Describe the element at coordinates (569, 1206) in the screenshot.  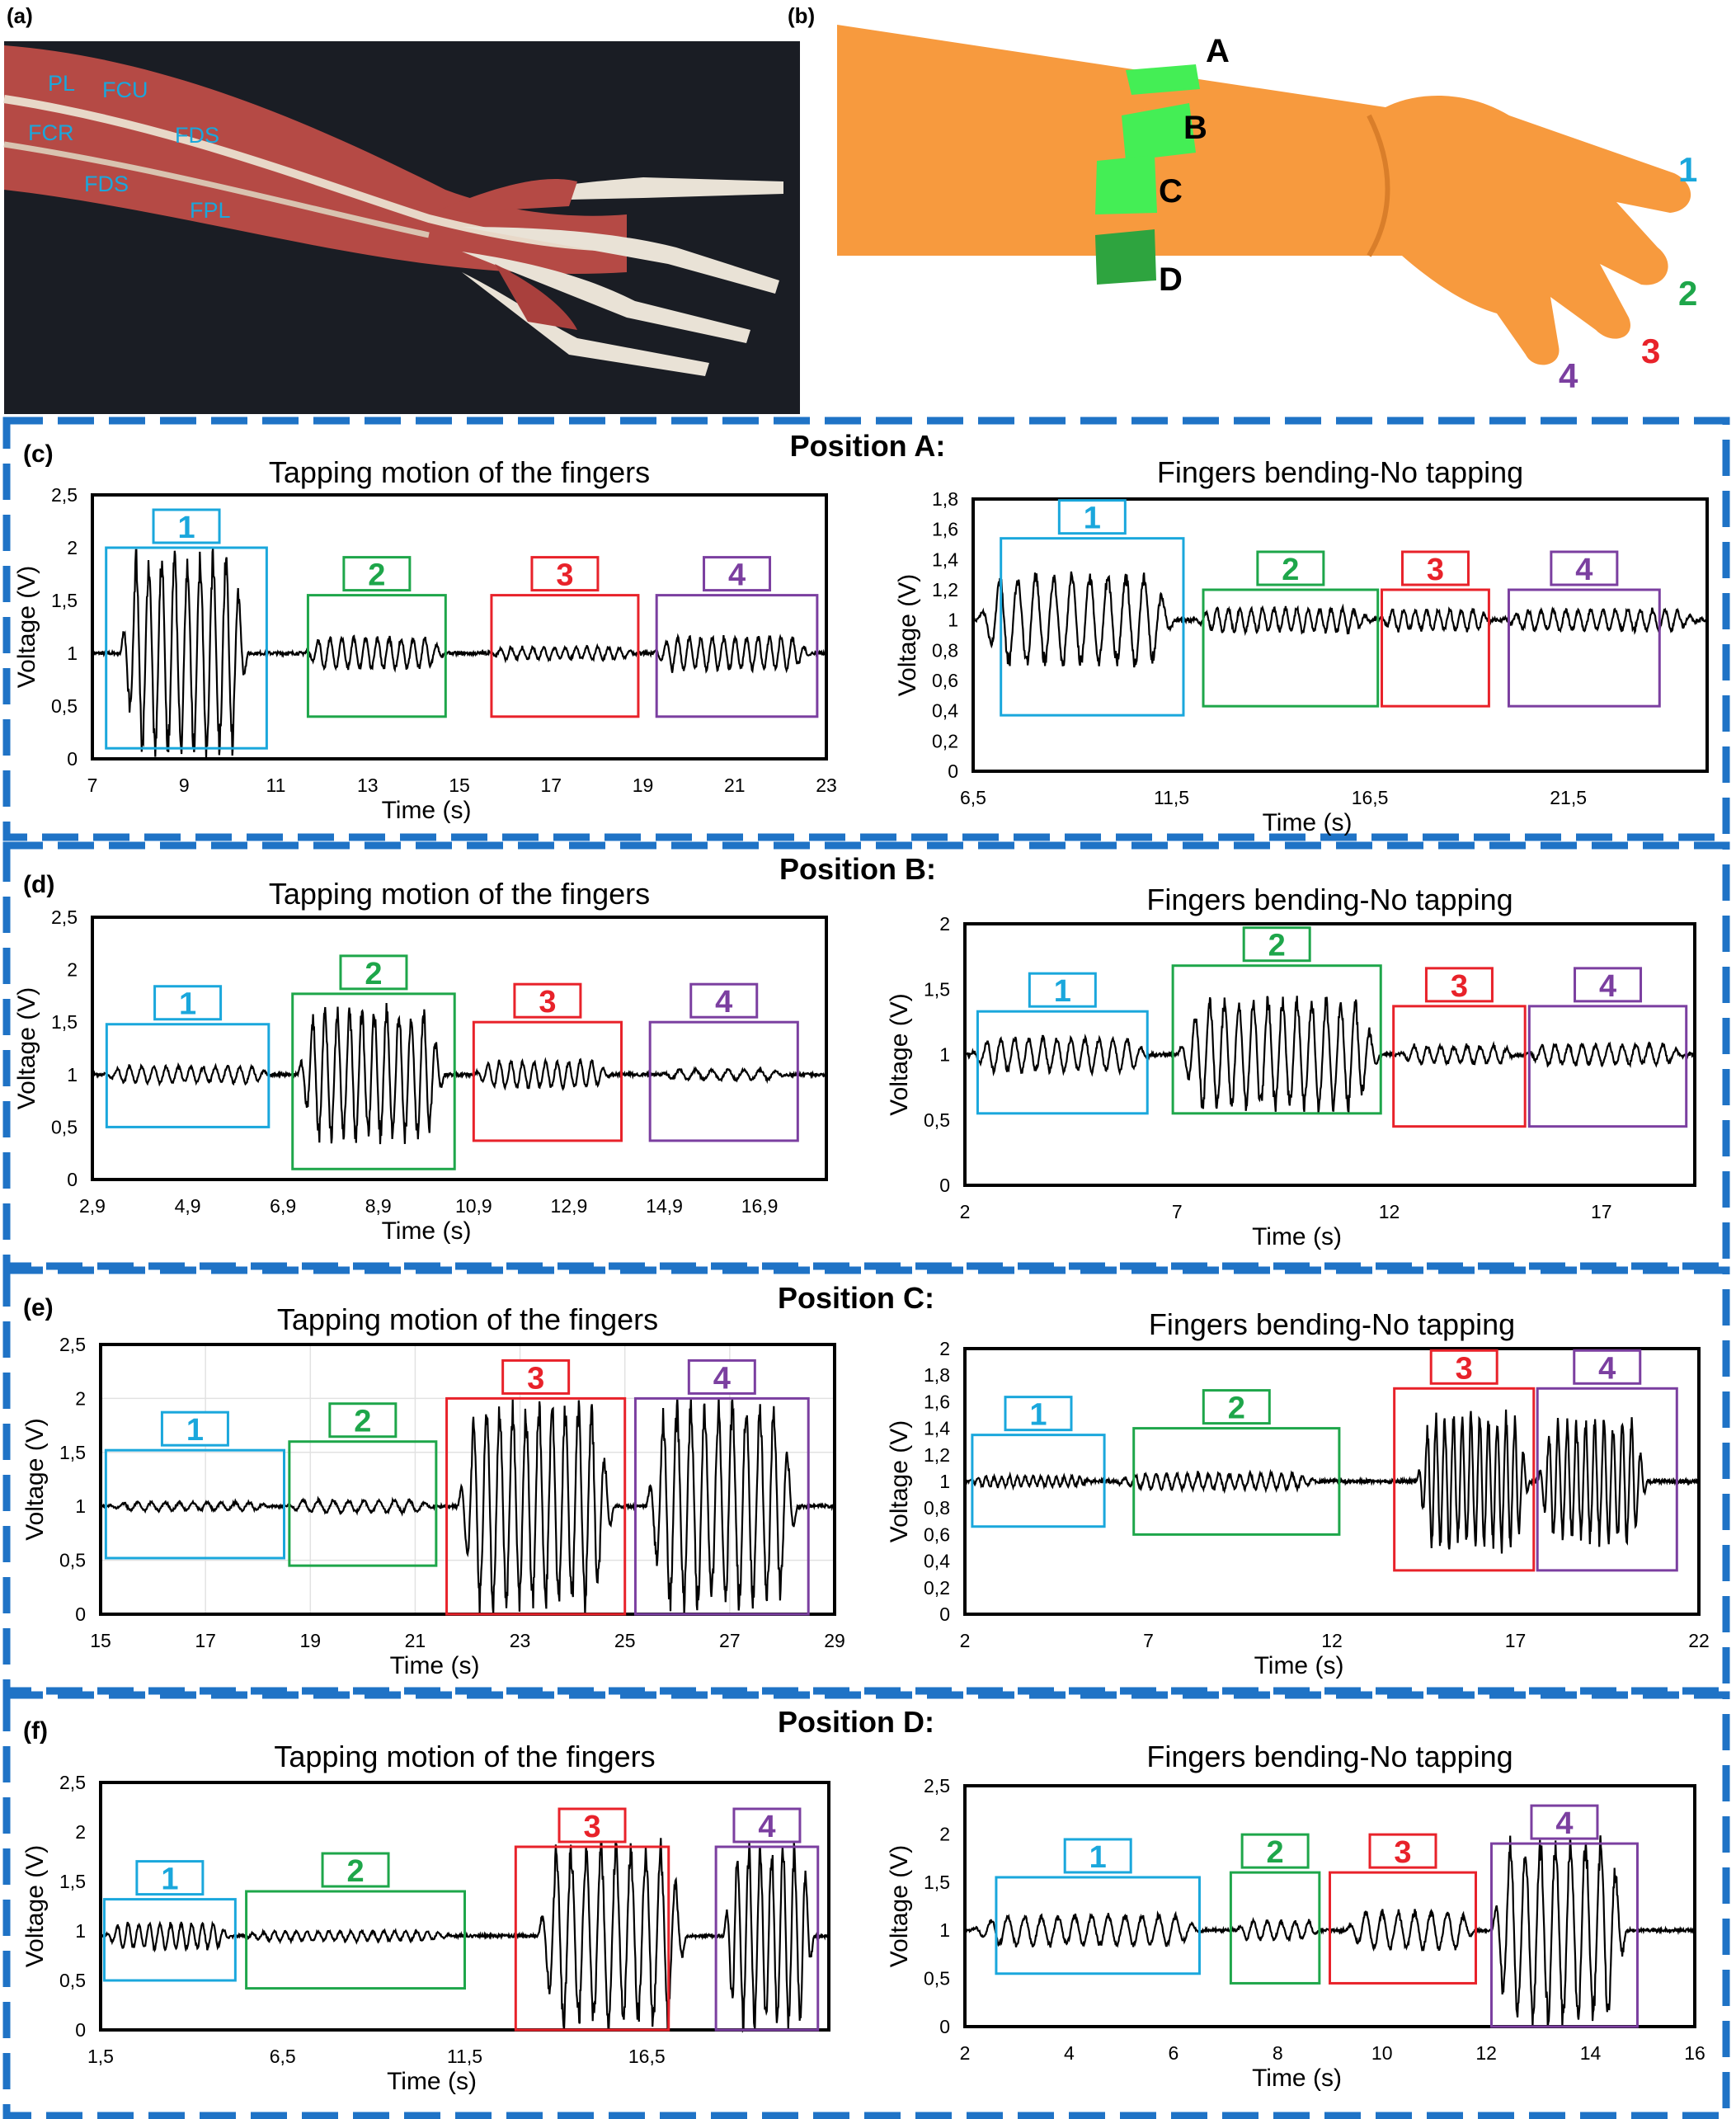
I see `x-tick-label: 12,9` at that location.